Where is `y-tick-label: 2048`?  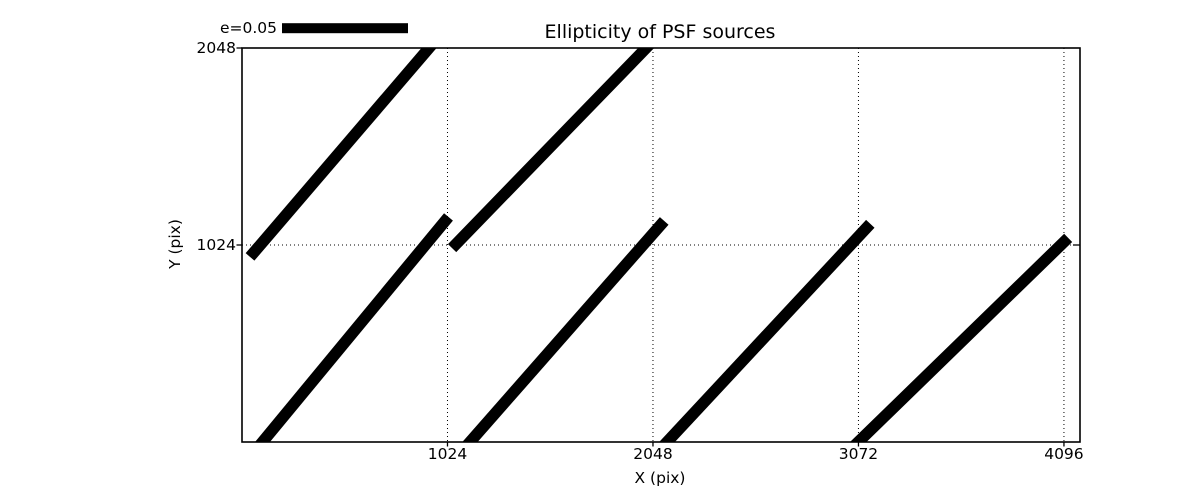
y-tick-label: 2048 is located at coordinates (216, 48).